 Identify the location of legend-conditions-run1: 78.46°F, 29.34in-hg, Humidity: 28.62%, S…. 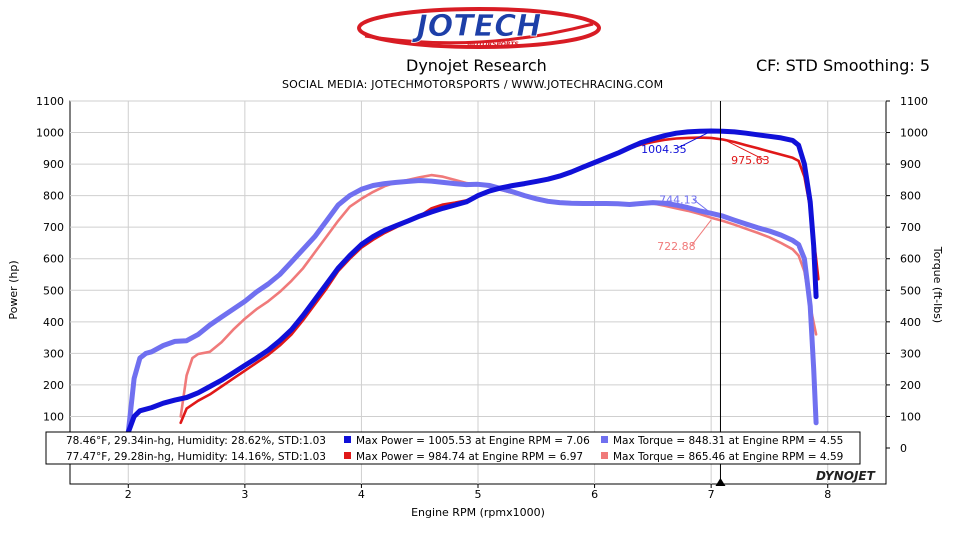
(196, 441).